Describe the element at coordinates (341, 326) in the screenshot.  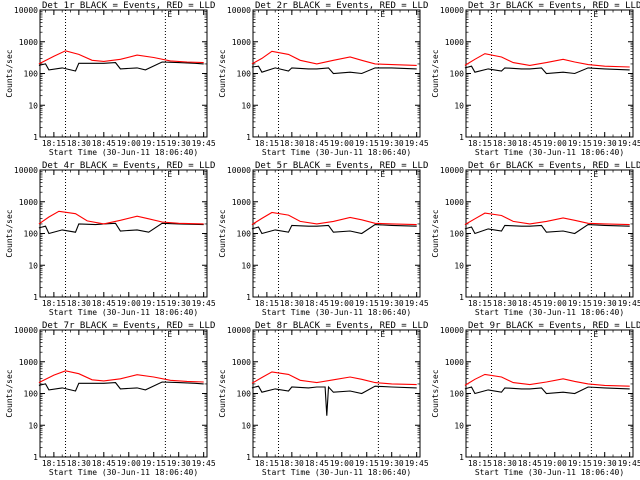
I see `chart-title: Det 8r BLACK = Events, RED = LLD` at that location.